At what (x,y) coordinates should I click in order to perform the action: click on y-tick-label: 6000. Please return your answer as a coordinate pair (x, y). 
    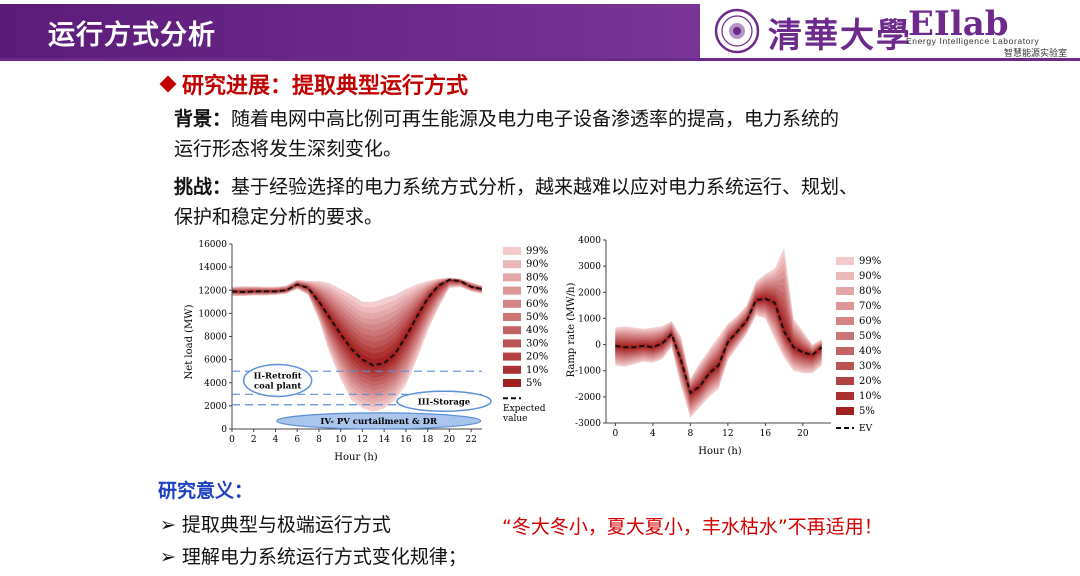
    Looking at the image, I should click on (215, 361).